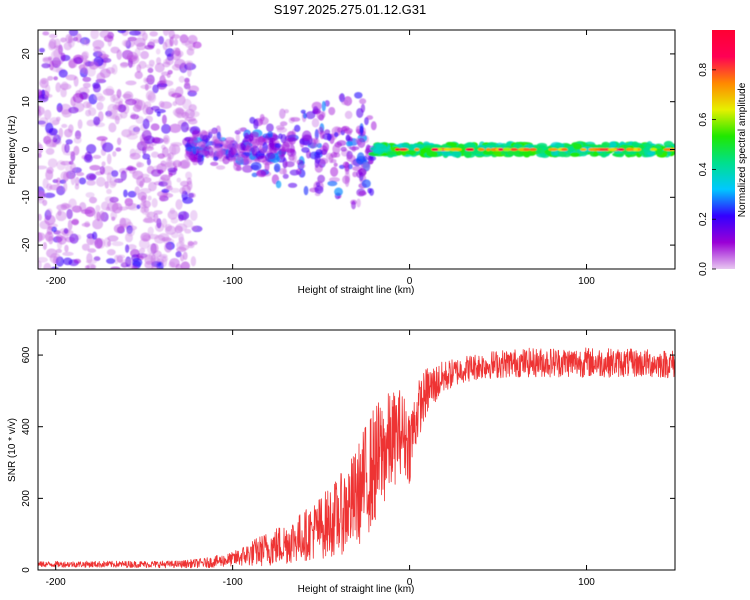 This screenshot has width=750, height=600. What do you see at coordinates (26, 244) in the screenshot?
I see `spectrogram-y-tick-label: -20` at bounding box center [26, 244].